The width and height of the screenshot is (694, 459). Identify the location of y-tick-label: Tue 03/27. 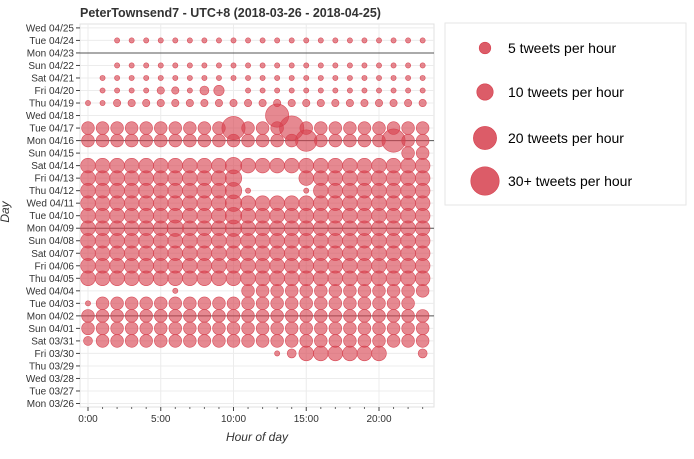
(51, 391).